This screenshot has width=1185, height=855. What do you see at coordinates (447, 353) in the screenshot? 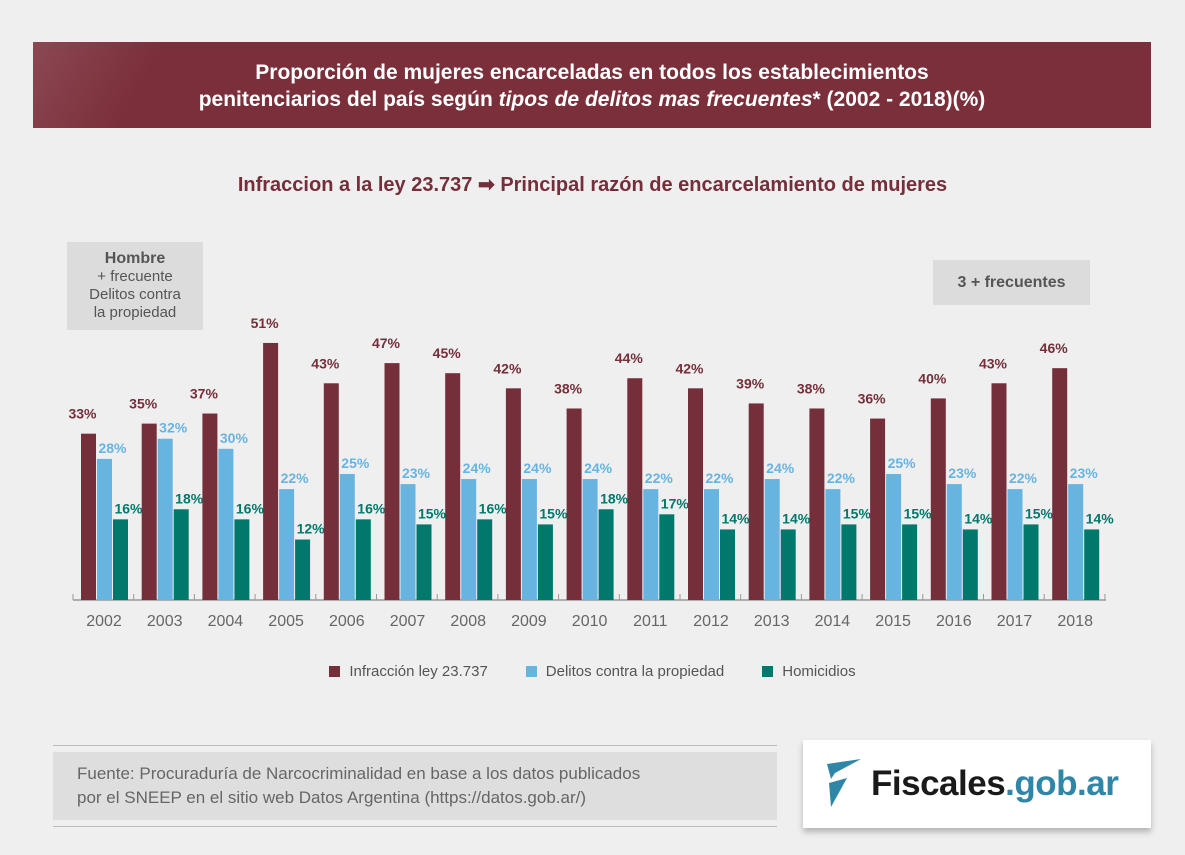
I see `data-label: 45%` at bounding box center [447, 353].